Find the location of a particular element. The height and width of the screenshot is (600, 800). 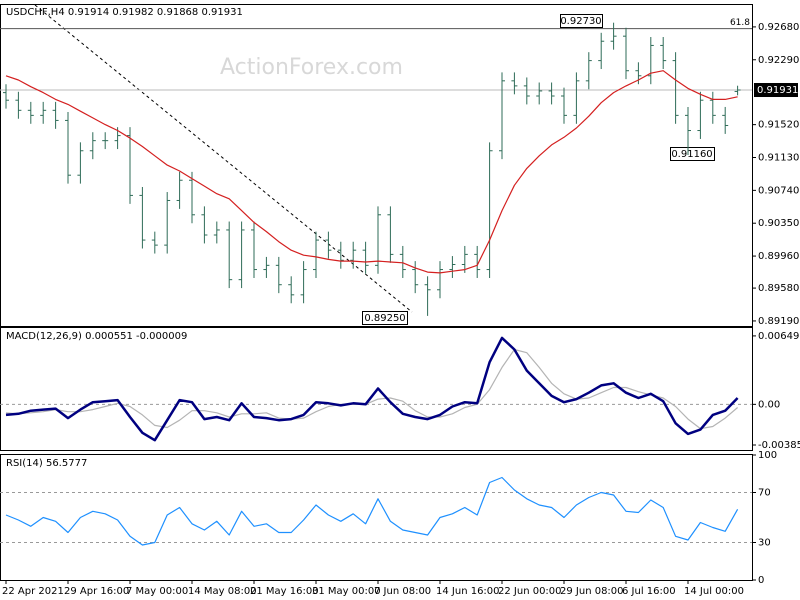

x-tick-label: 7 May 00:00 is located at coordinates (157, 591).